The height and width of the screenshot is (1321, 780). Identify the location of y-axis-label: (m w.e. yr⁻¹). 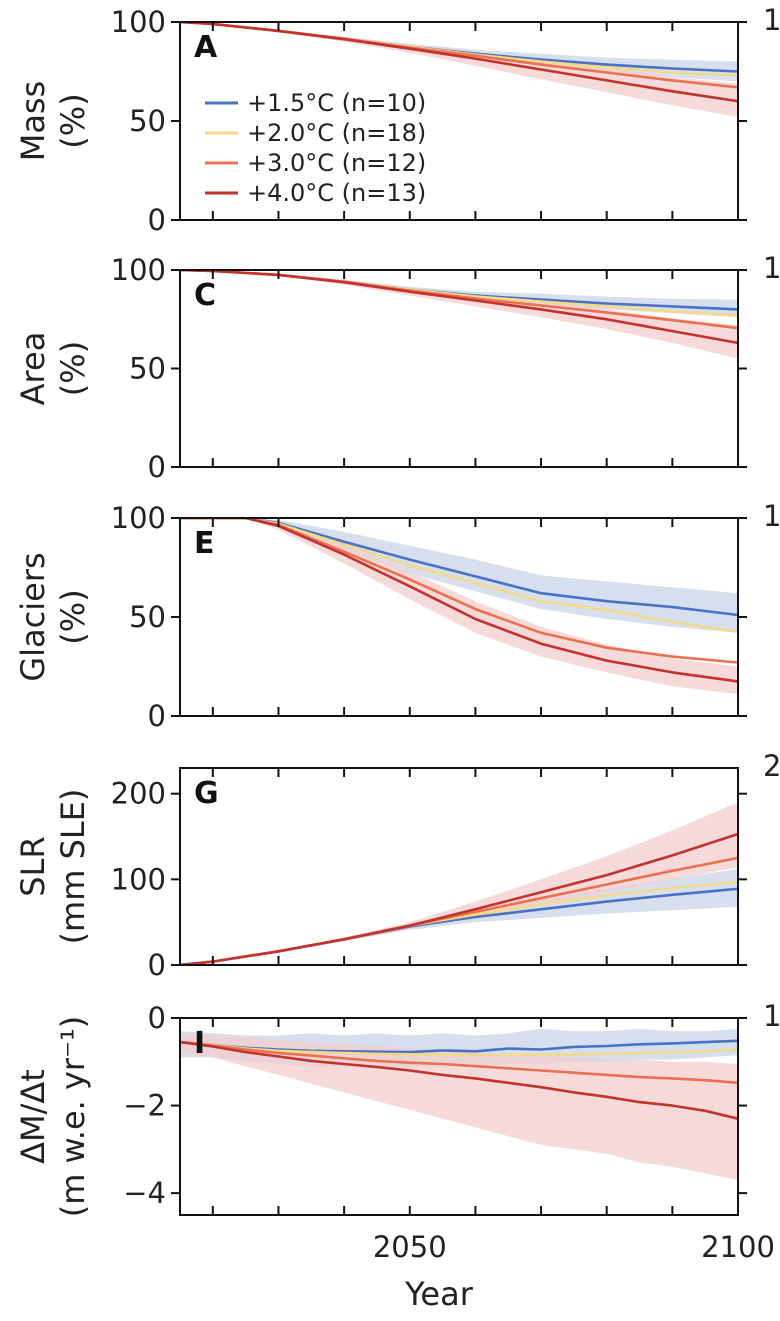
(73, 1117).